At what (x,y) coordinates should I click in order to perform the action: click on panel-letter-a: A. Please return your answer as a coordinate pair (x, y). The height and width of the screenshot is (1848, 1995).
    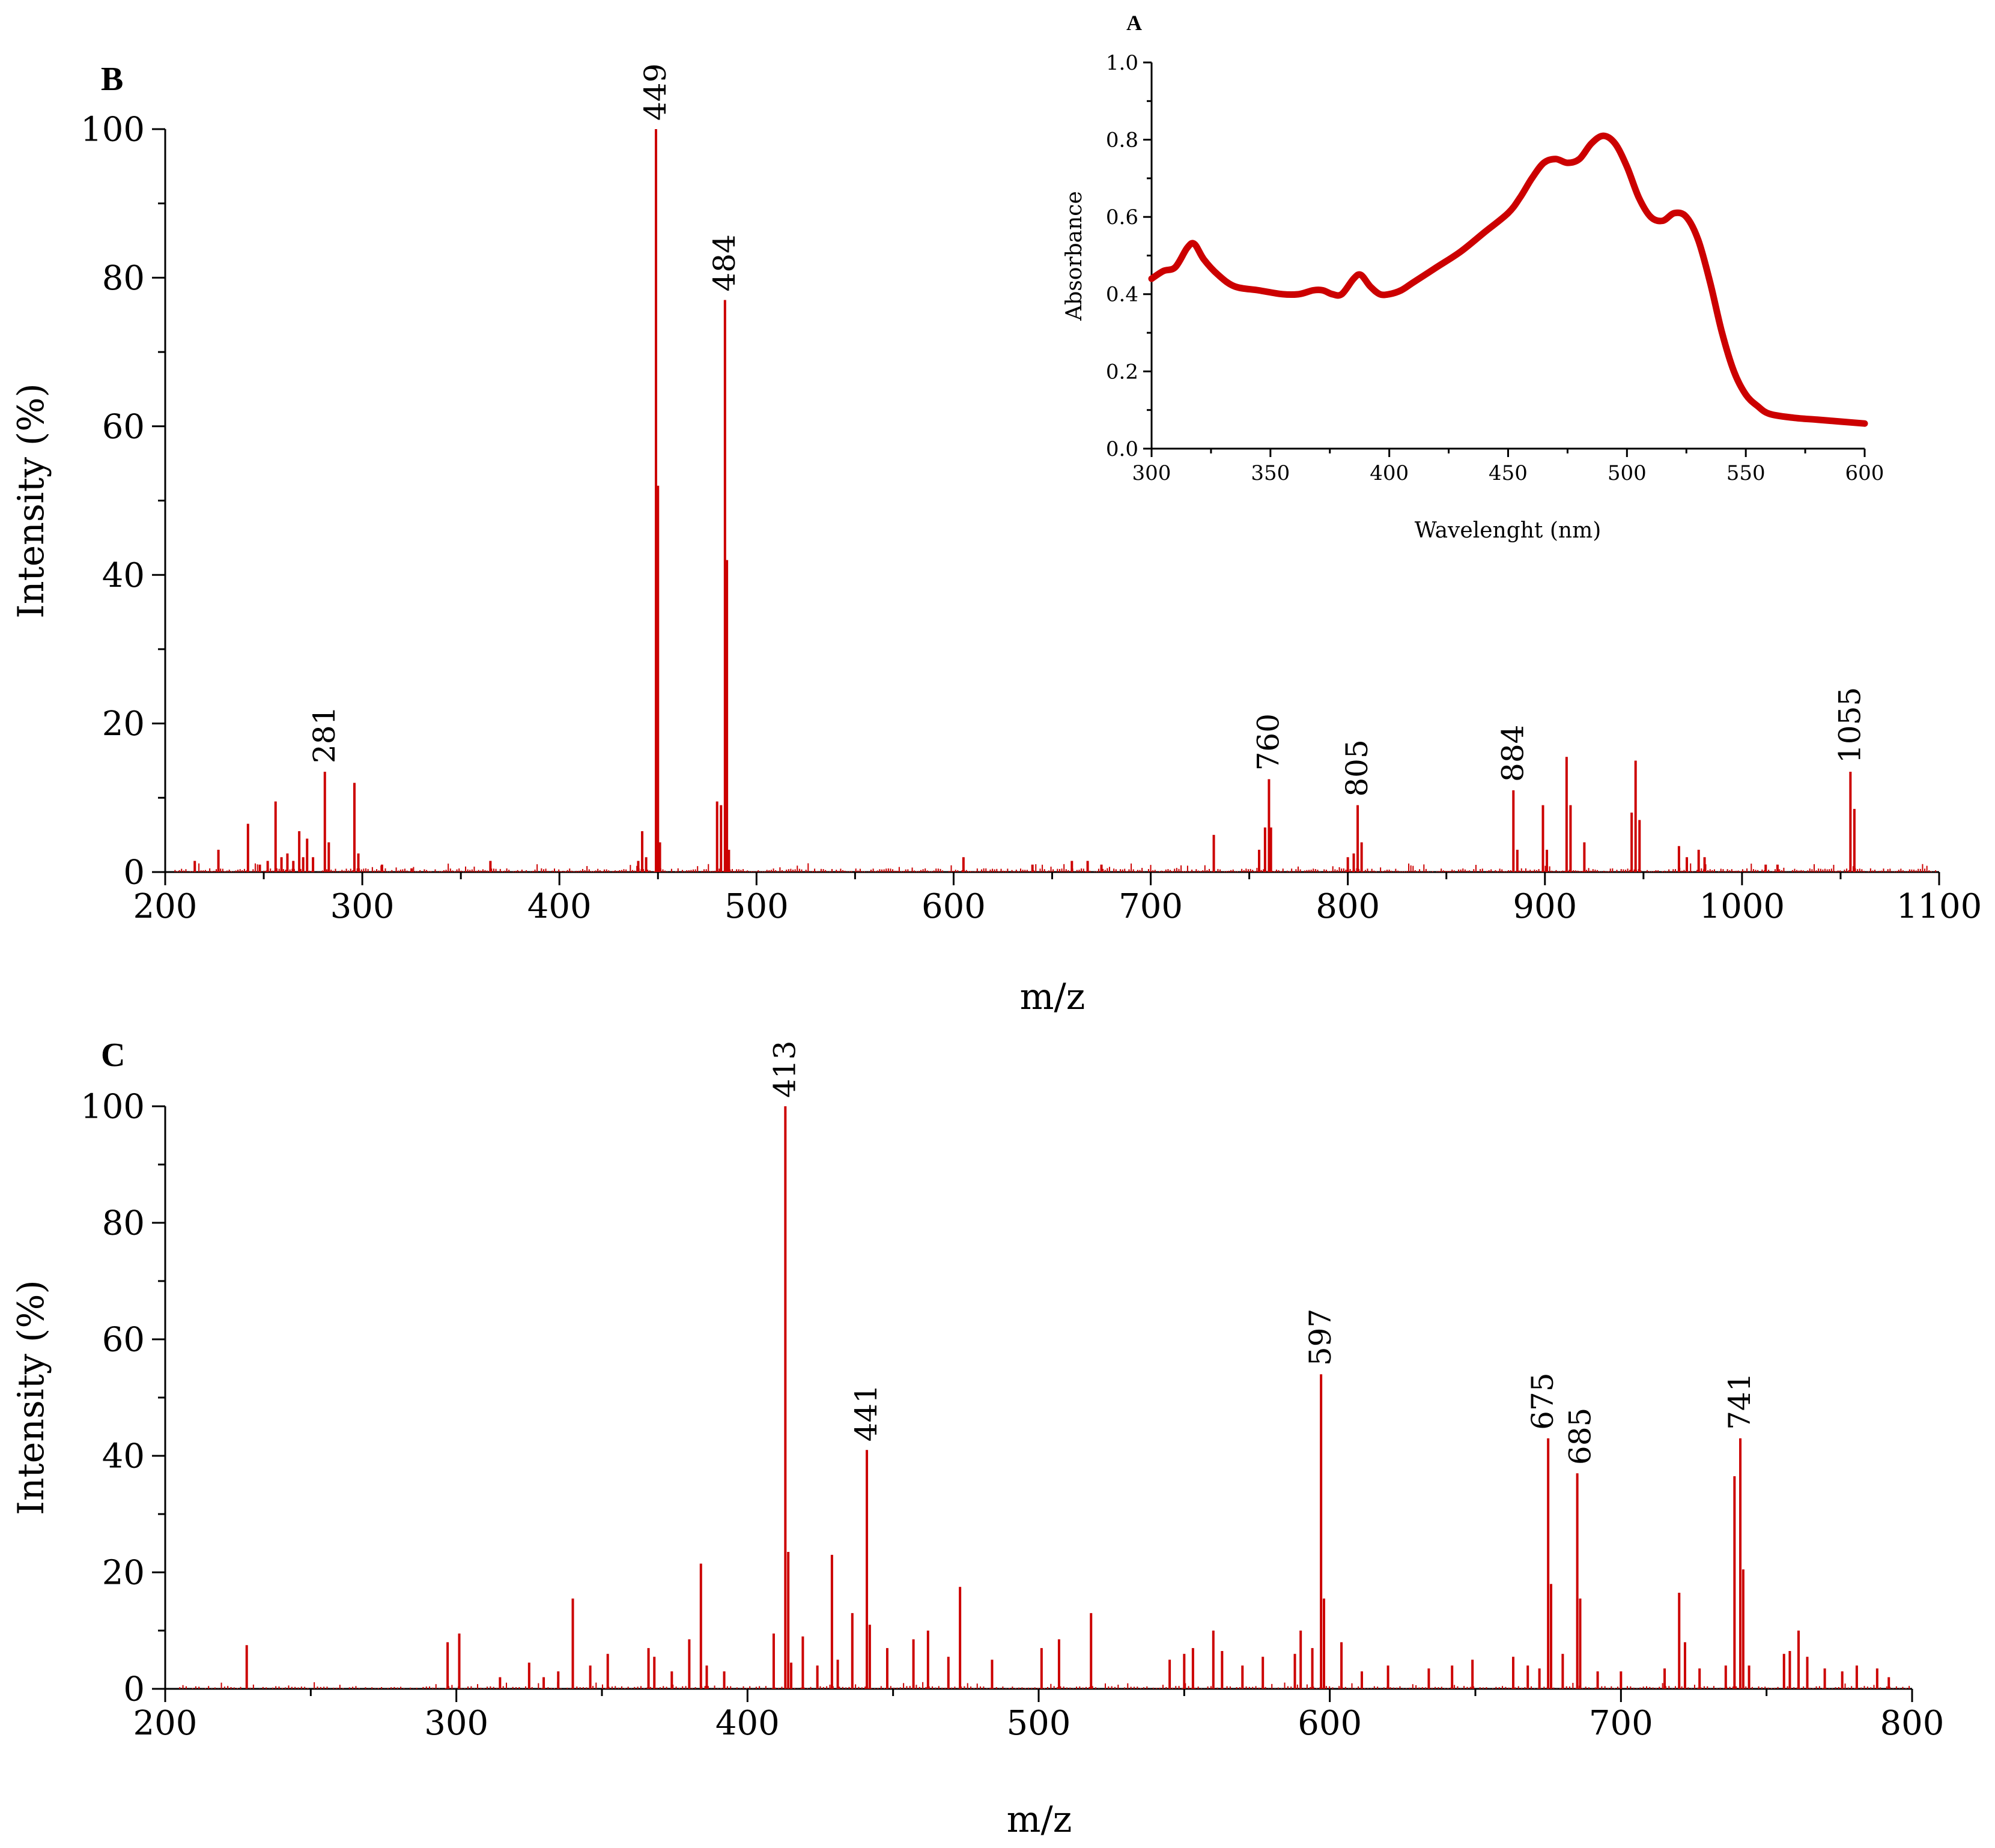
    Looking at the image, I should click on (1134, 23).